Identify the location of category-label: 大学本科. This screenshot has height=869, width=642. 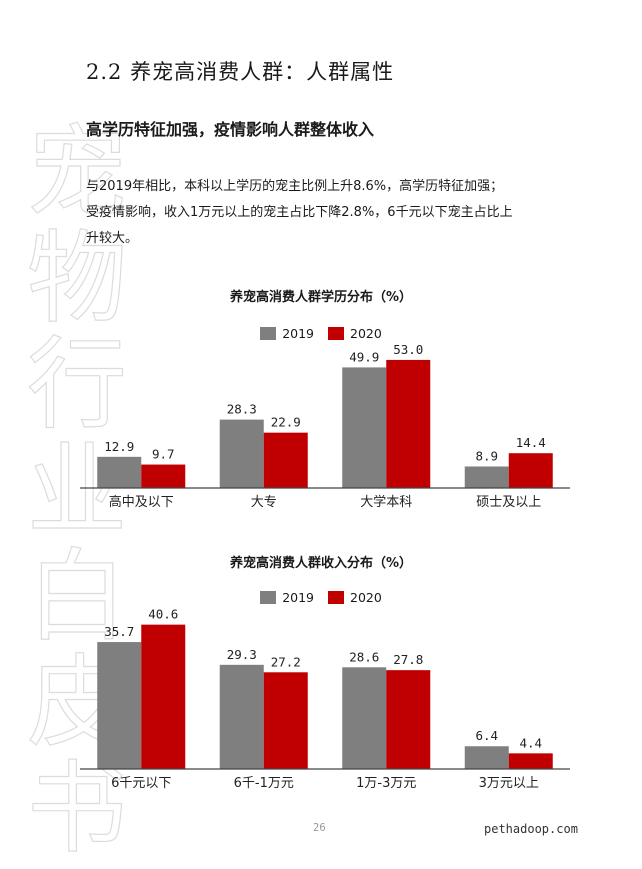
(386, 502).